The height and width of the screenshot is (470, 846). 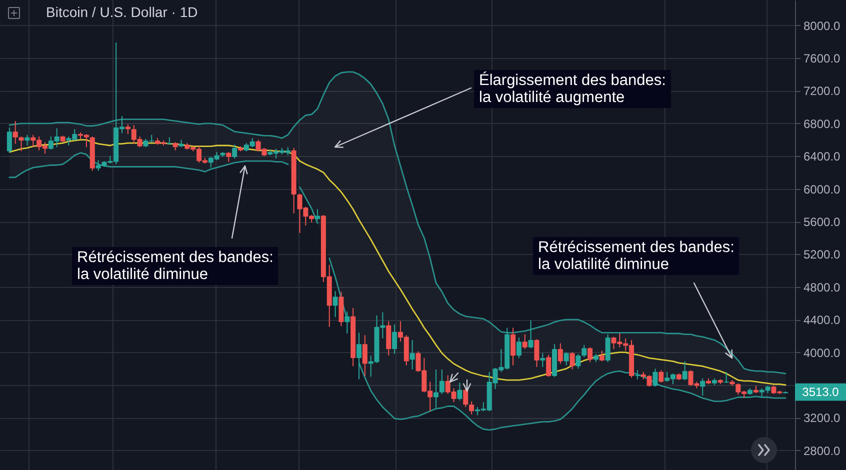 What do you see at coordinates (822, 59) in the screenshot?
I see `y-tick-label: 7600.0` at bounding box center [822, 59].